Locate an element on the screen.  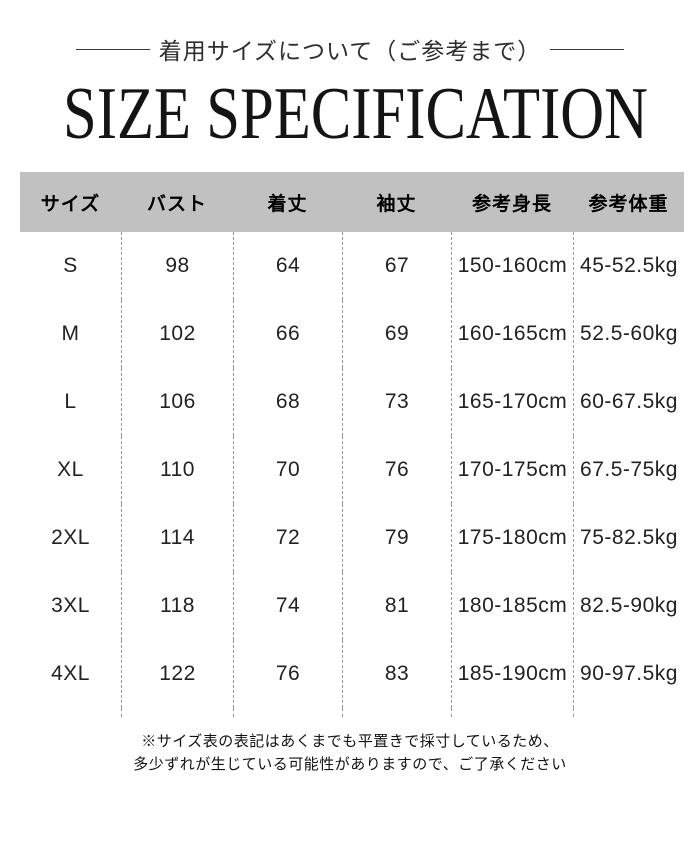
cell-height: 165-170cm is located at coordinates (512, 402).